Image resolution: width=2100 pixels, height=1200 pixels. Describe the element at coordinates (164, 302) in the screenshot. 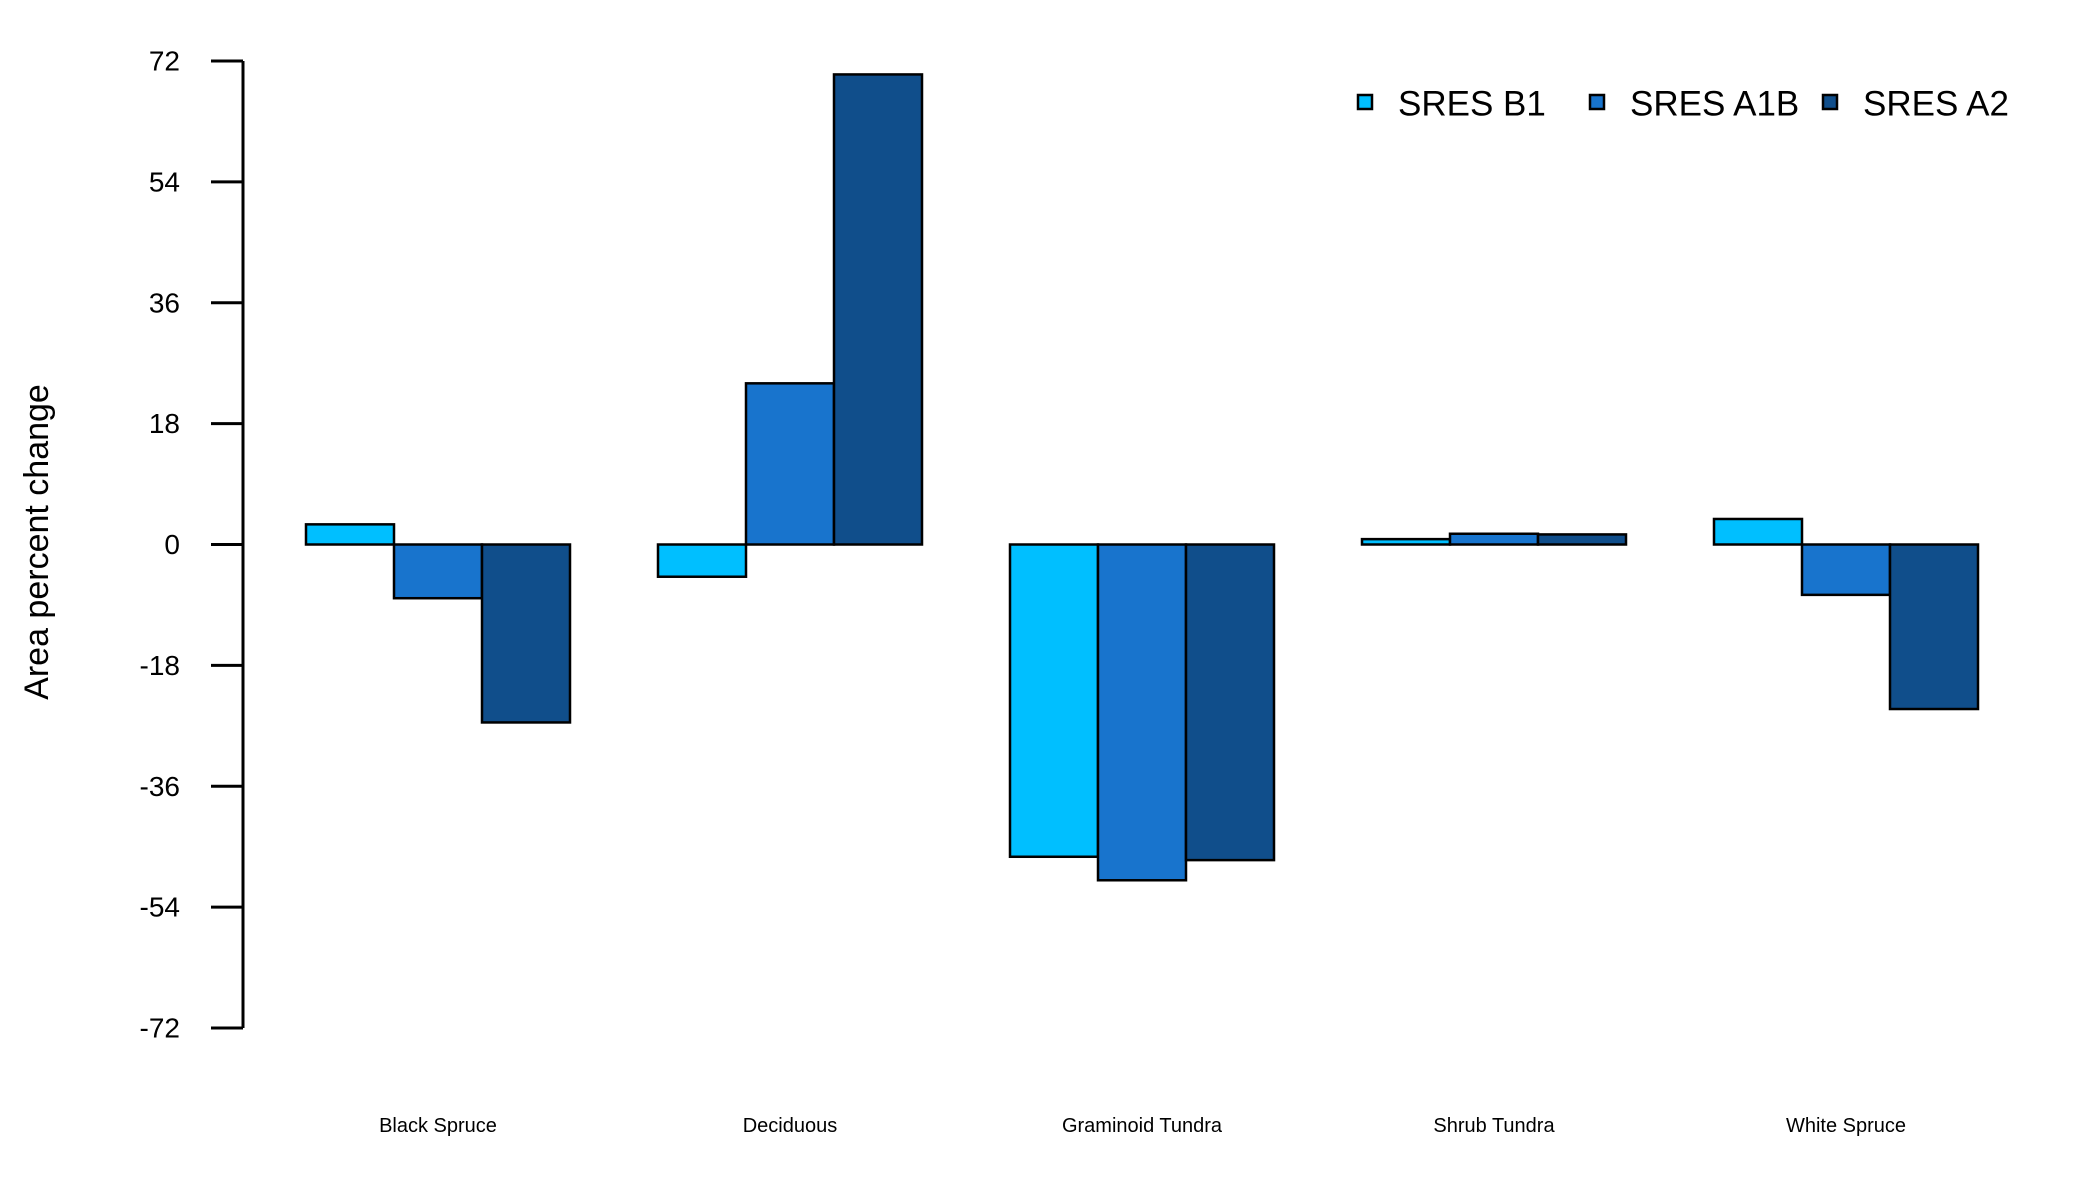

I see `y-tick-label: 36` at that location.